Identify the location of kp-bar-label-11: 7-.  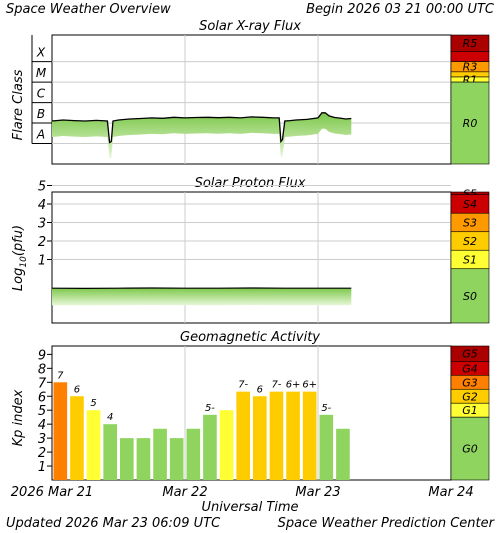
(243, 385).